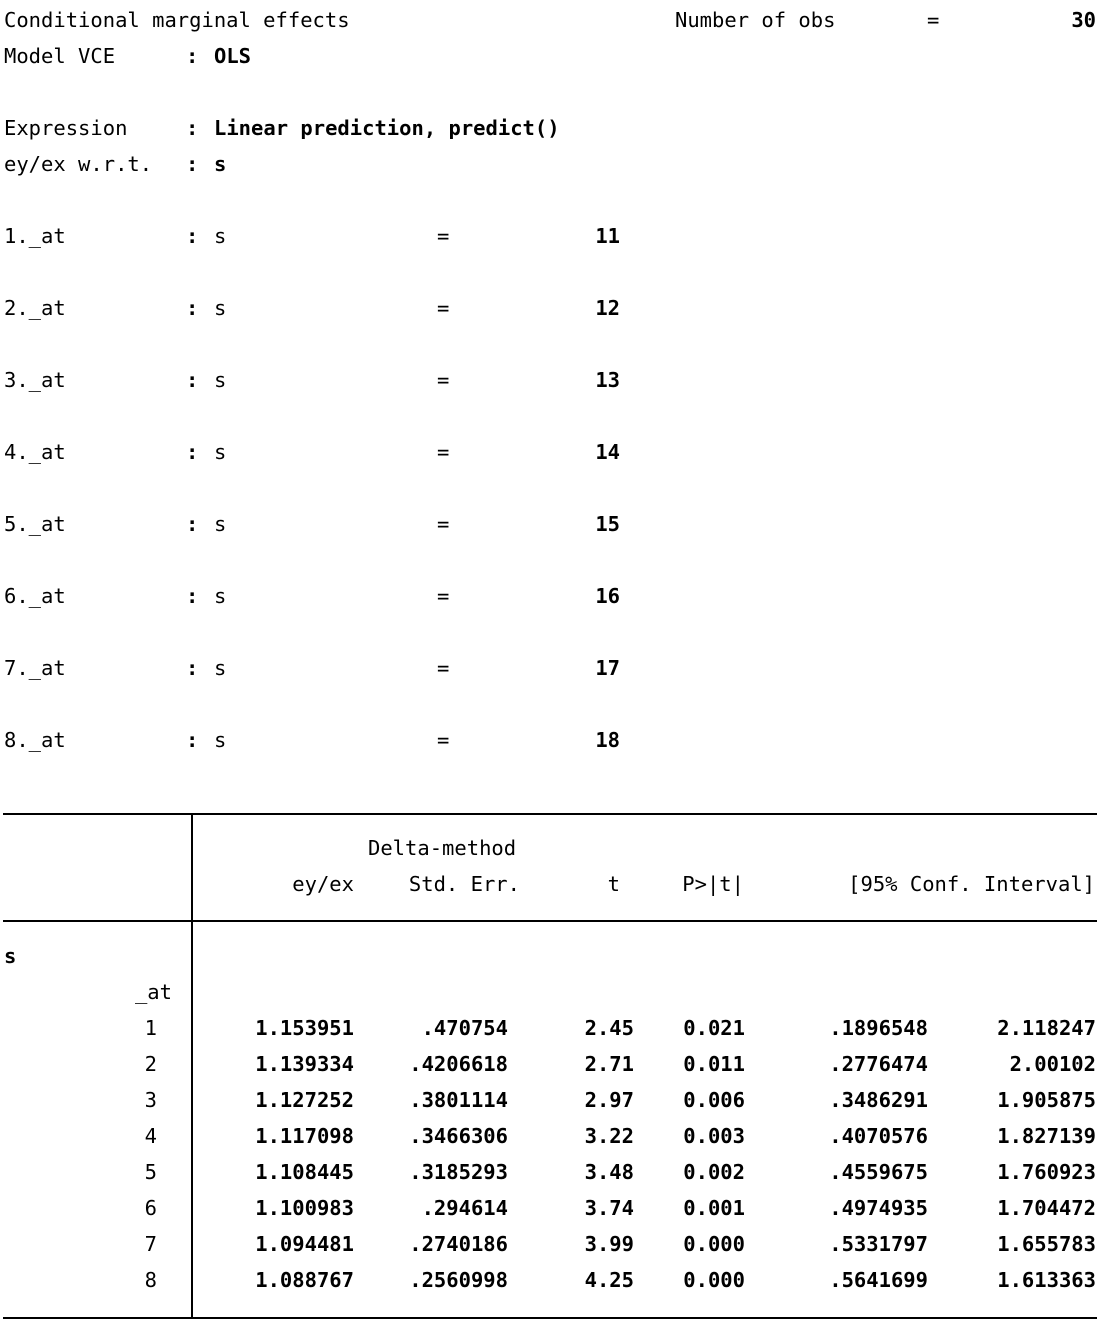 The height and width of the screenshot is (1334, 1120). Describe the element at coordinates (878, 1064) in the screenshot. I see `cell-ci-lower: .2776474` at that location.